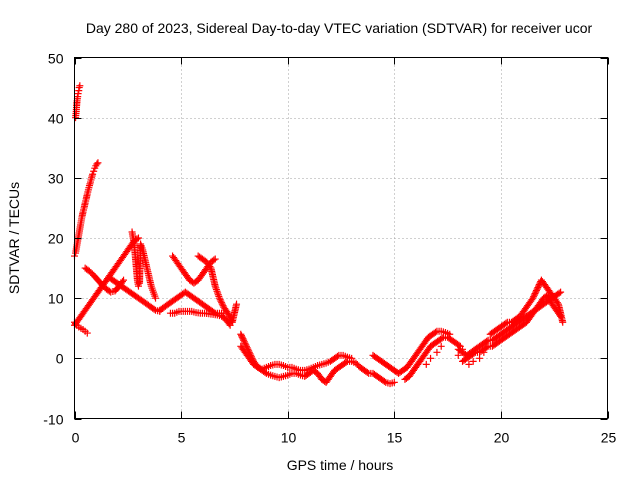 This screenshot has width=640, height=480. Describe the element at coordinates (60, 359) in the screenshot. I see `y-tick-label: 0` at that location.